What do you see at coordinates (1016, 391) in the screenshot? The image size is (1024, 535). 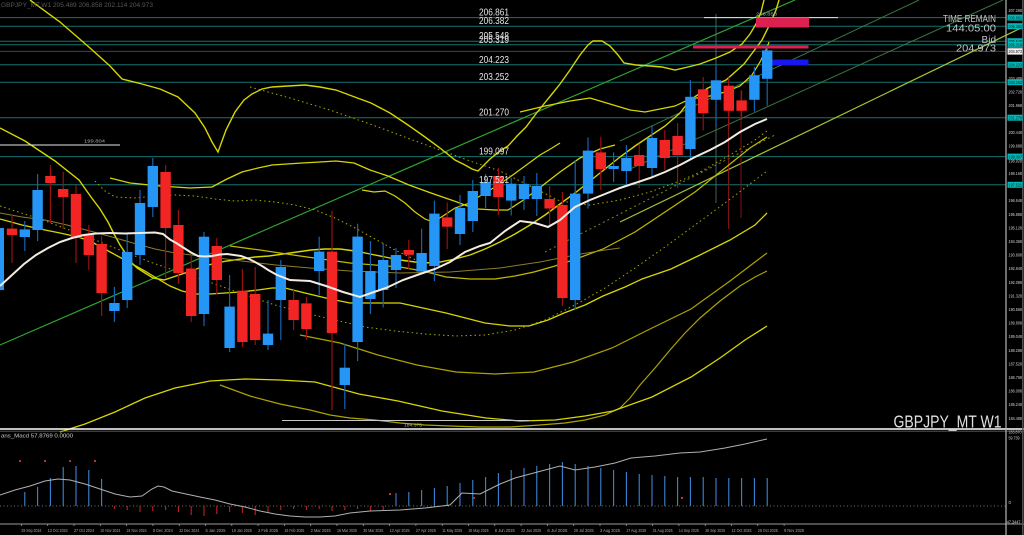 I see `svg-text: 186.008` at bounding box center [1016, 391].